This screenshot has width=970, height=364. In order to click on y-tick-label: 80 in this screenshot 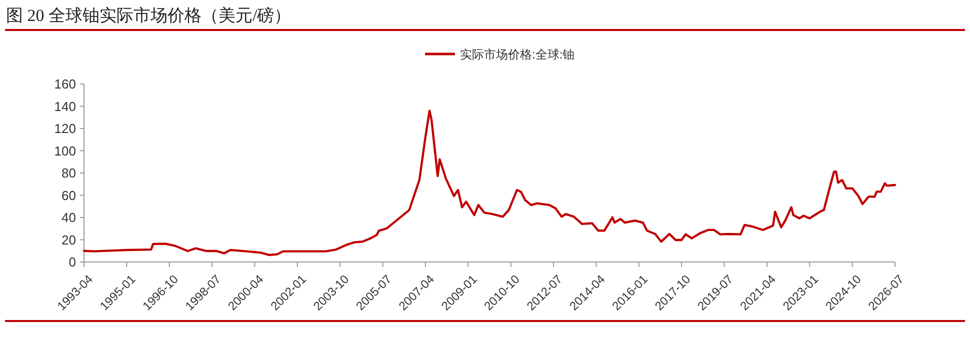, I will do `click(69, 173)`.